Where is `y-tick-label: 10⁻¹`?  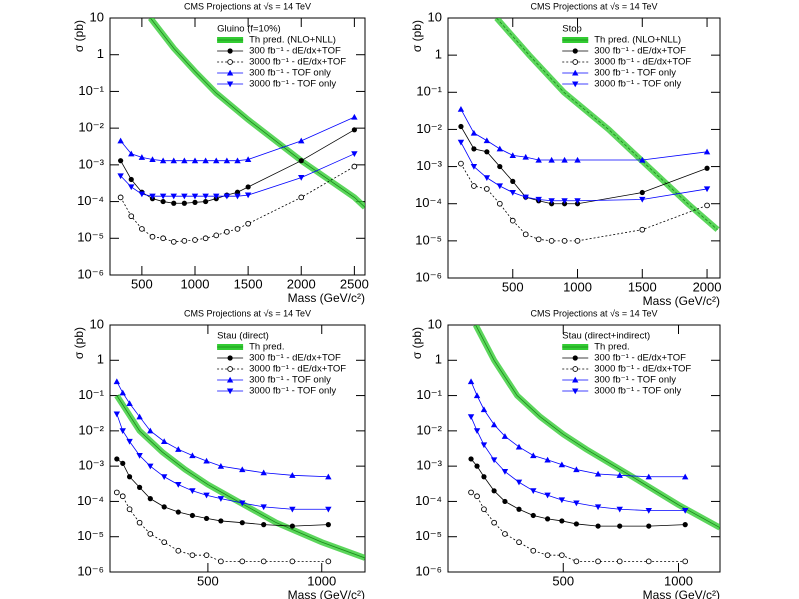
y-tick-label: 10⁻¹ is located at coordinates (91, 394).